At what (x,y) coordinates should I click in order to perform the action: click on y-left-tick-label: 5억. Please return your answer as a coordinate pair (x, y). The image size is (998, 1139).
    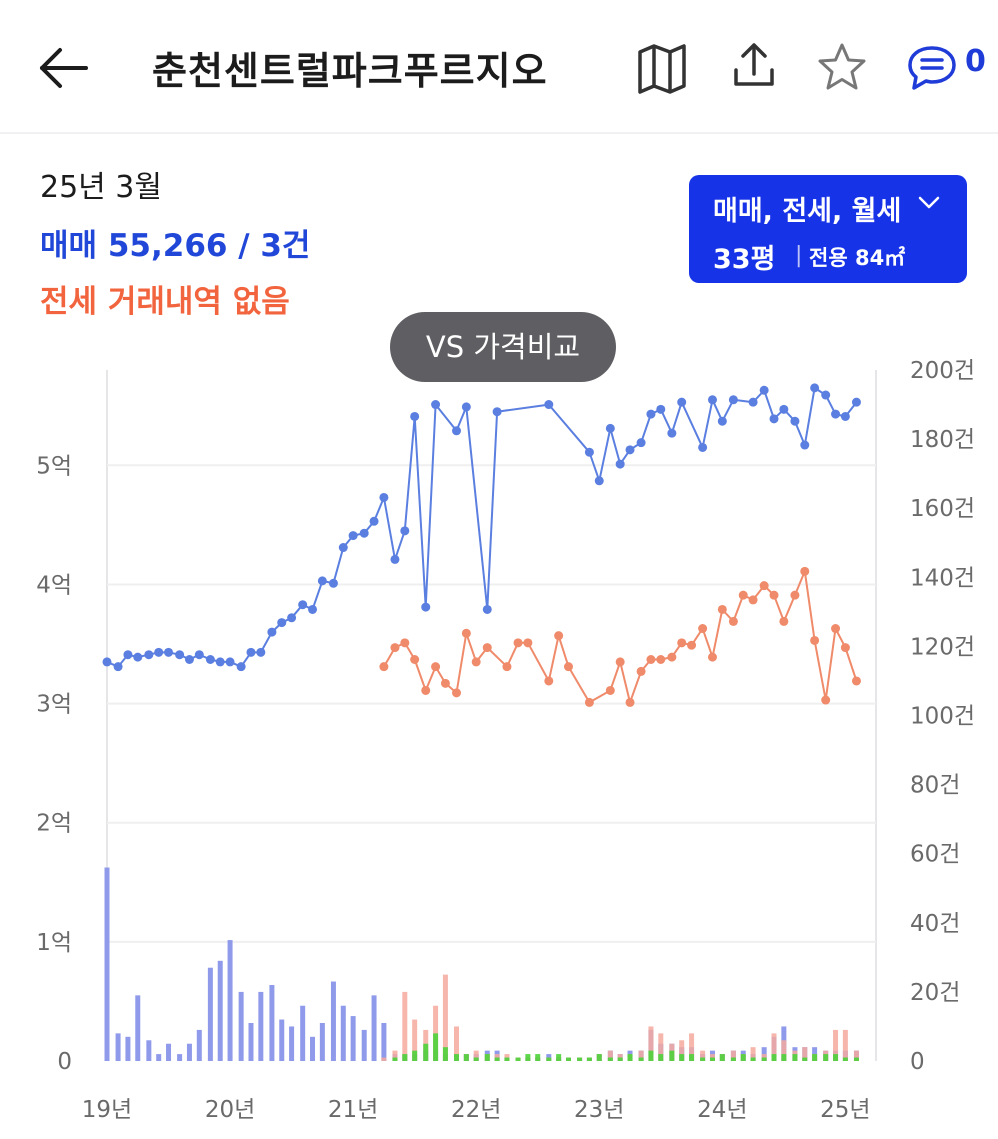
    Looking at the image, I should click on (54, 466).